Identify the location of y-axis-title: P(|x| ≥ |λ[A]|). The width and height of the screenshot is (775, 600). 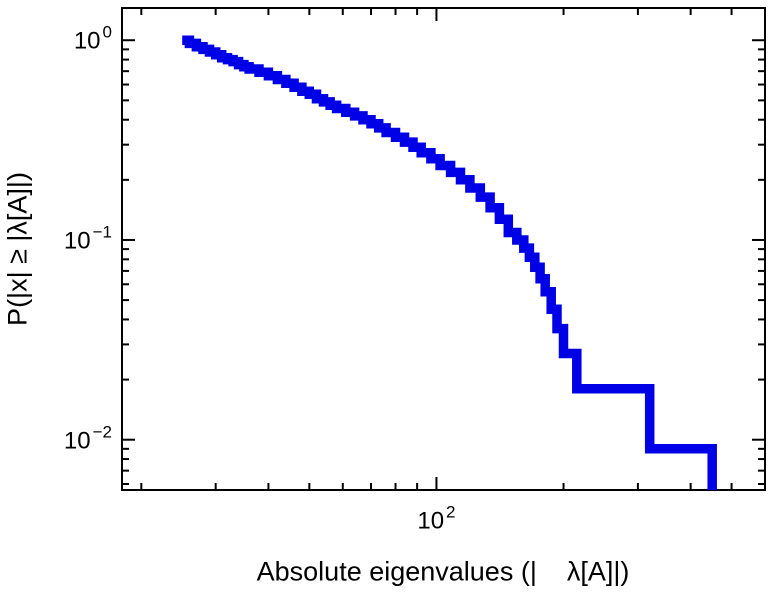
(17, 249).